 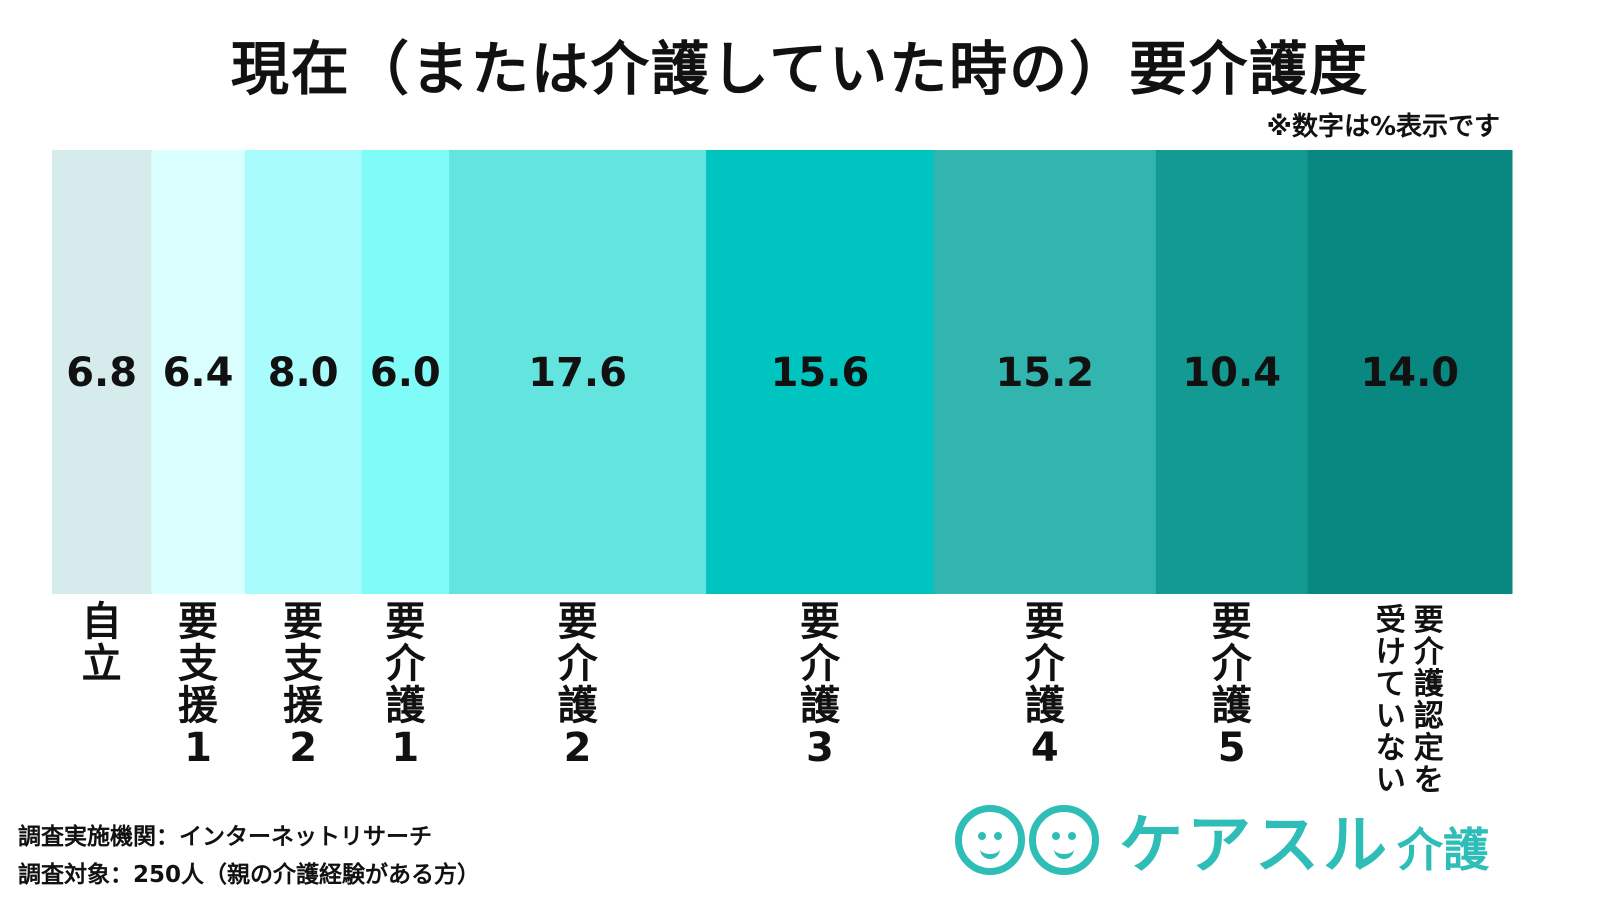 I want to click on data-label: 17.6, so click(x=577, y=373).